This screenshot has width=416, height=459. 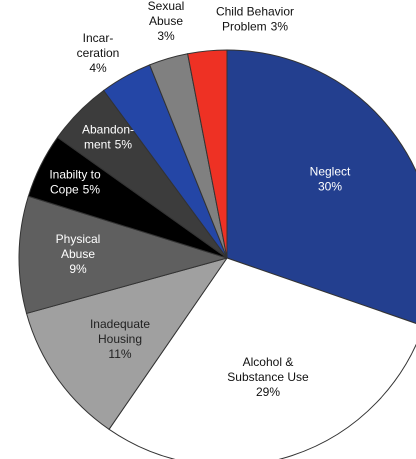 I want to click on label-line: Inabilty to, so click(x=75, y=175).